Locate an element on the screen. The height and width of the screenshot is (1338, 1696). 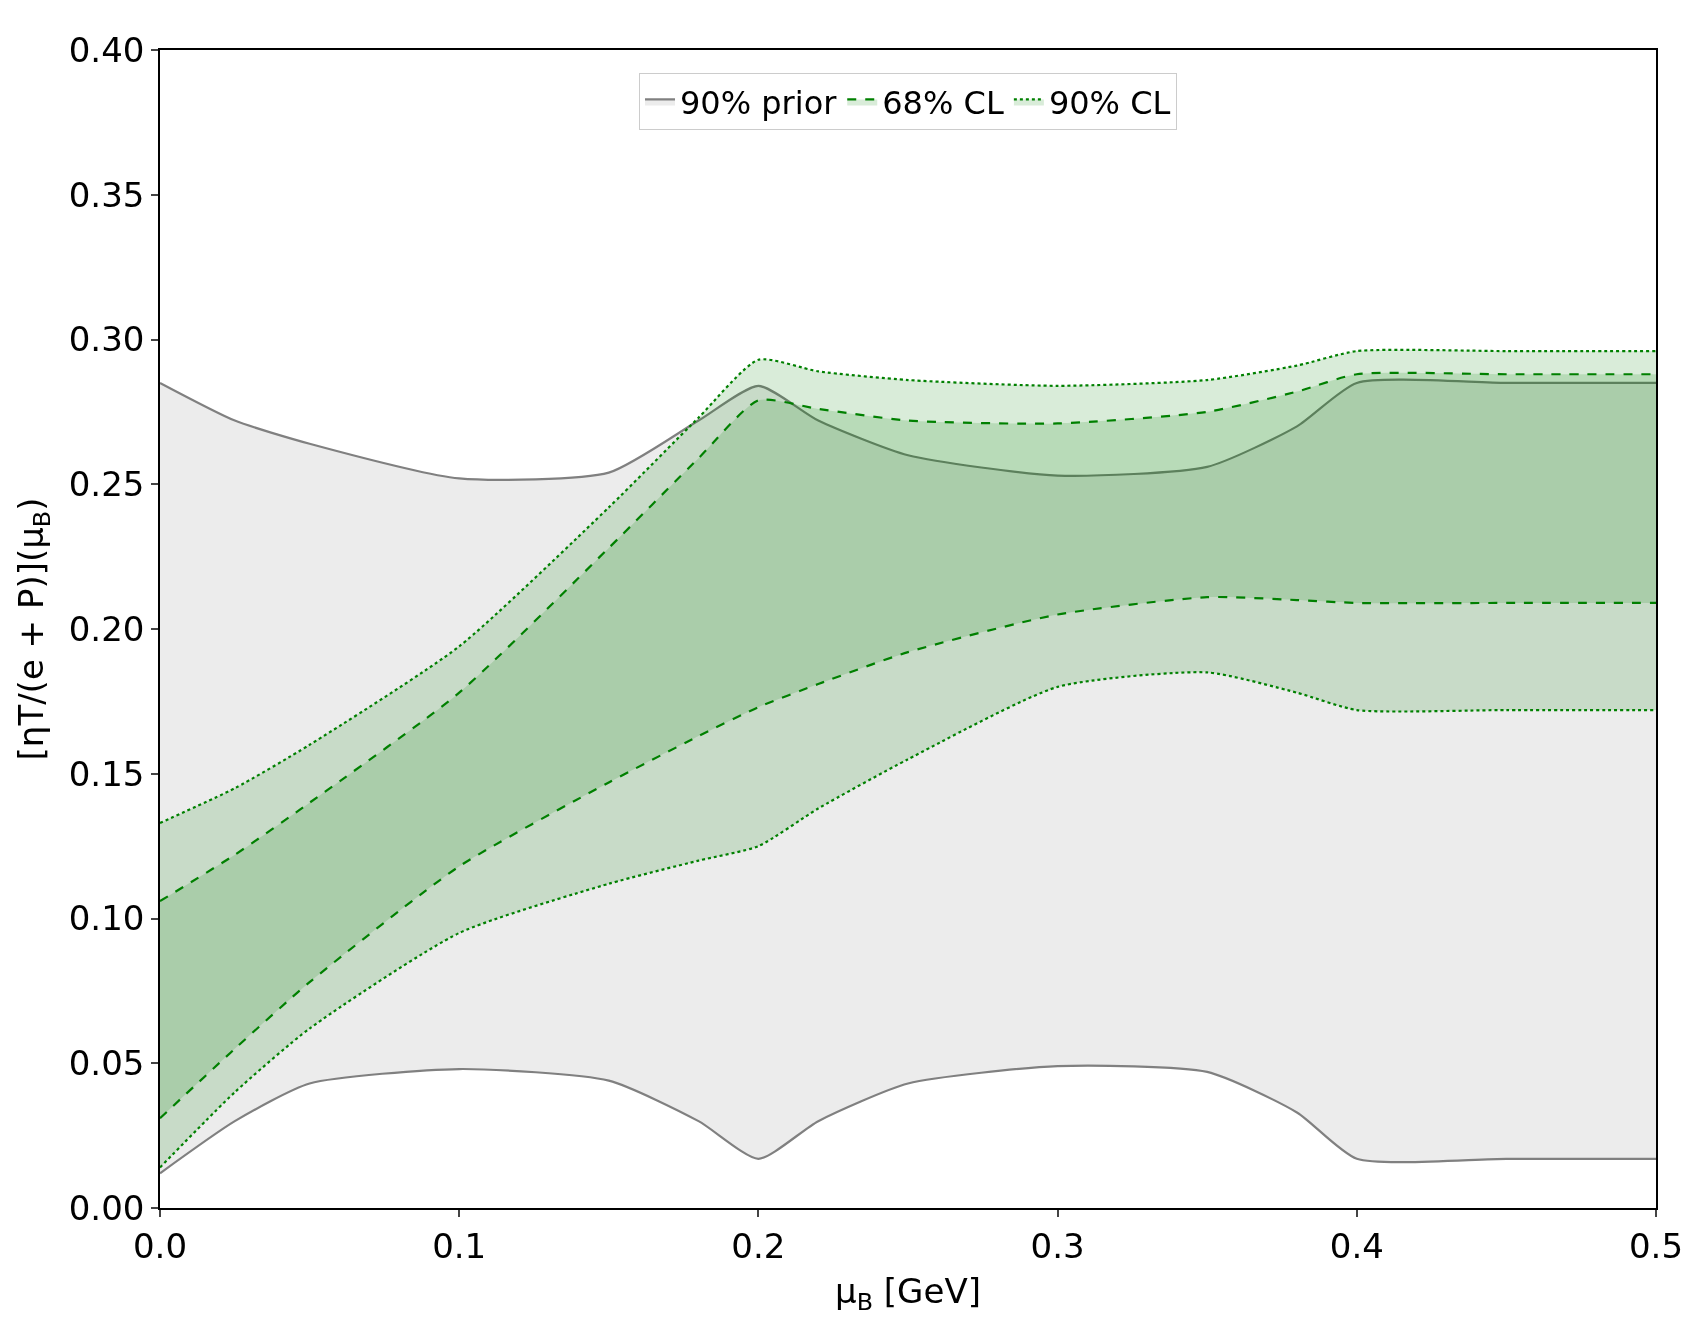
y-tick-label: 0.40 is located at coordinates (106, 49).